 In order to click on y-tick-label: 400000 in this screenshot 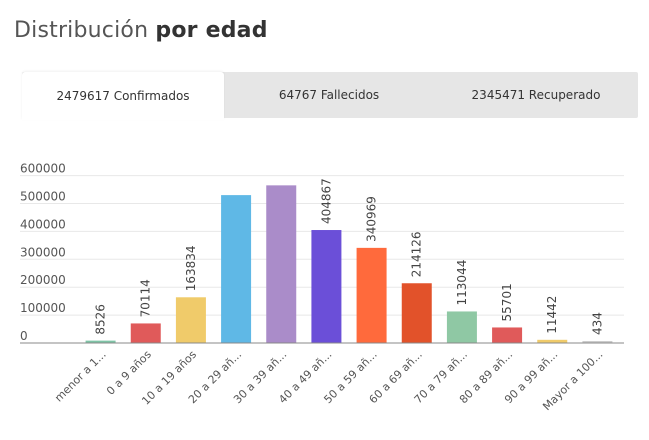, I will do `click(43, 224)`.